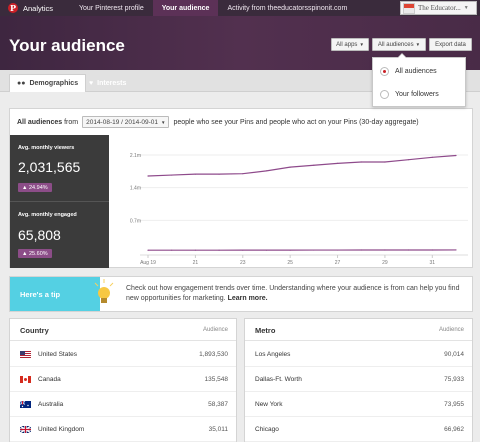  I want to click on date-range-select: 2014-08-19 / 2014-09-01 ▼, so click(126, 122).